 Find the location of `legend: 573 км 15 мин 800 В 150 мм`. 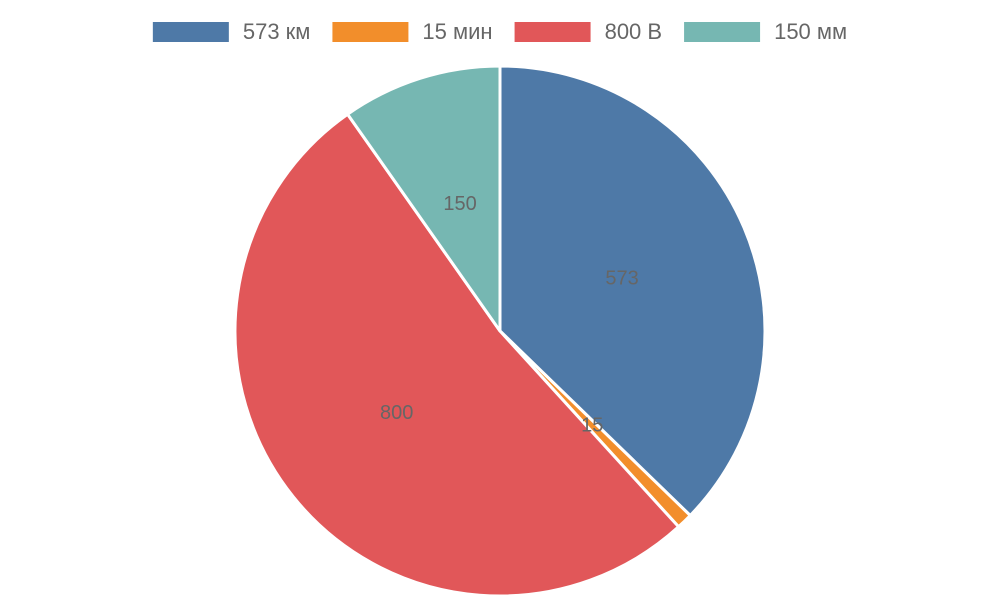

legend: 573 км 15 мин 800 В 150 мм is located at coordinates (499, 31).